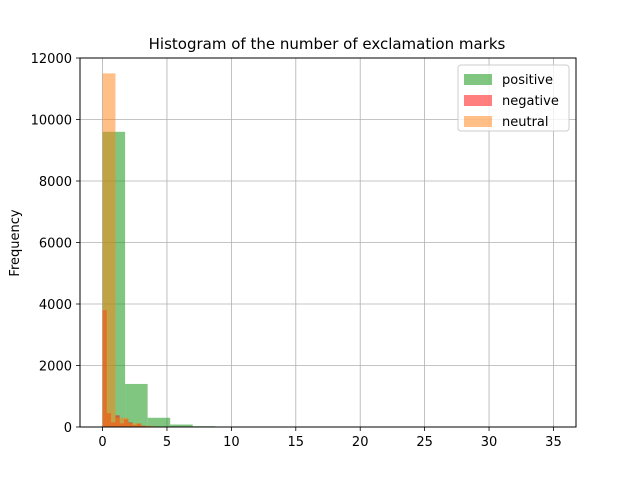 The height and width of the screenshot is (480, 640). I want to click on x-tick-label: 15, so click(296, 442).